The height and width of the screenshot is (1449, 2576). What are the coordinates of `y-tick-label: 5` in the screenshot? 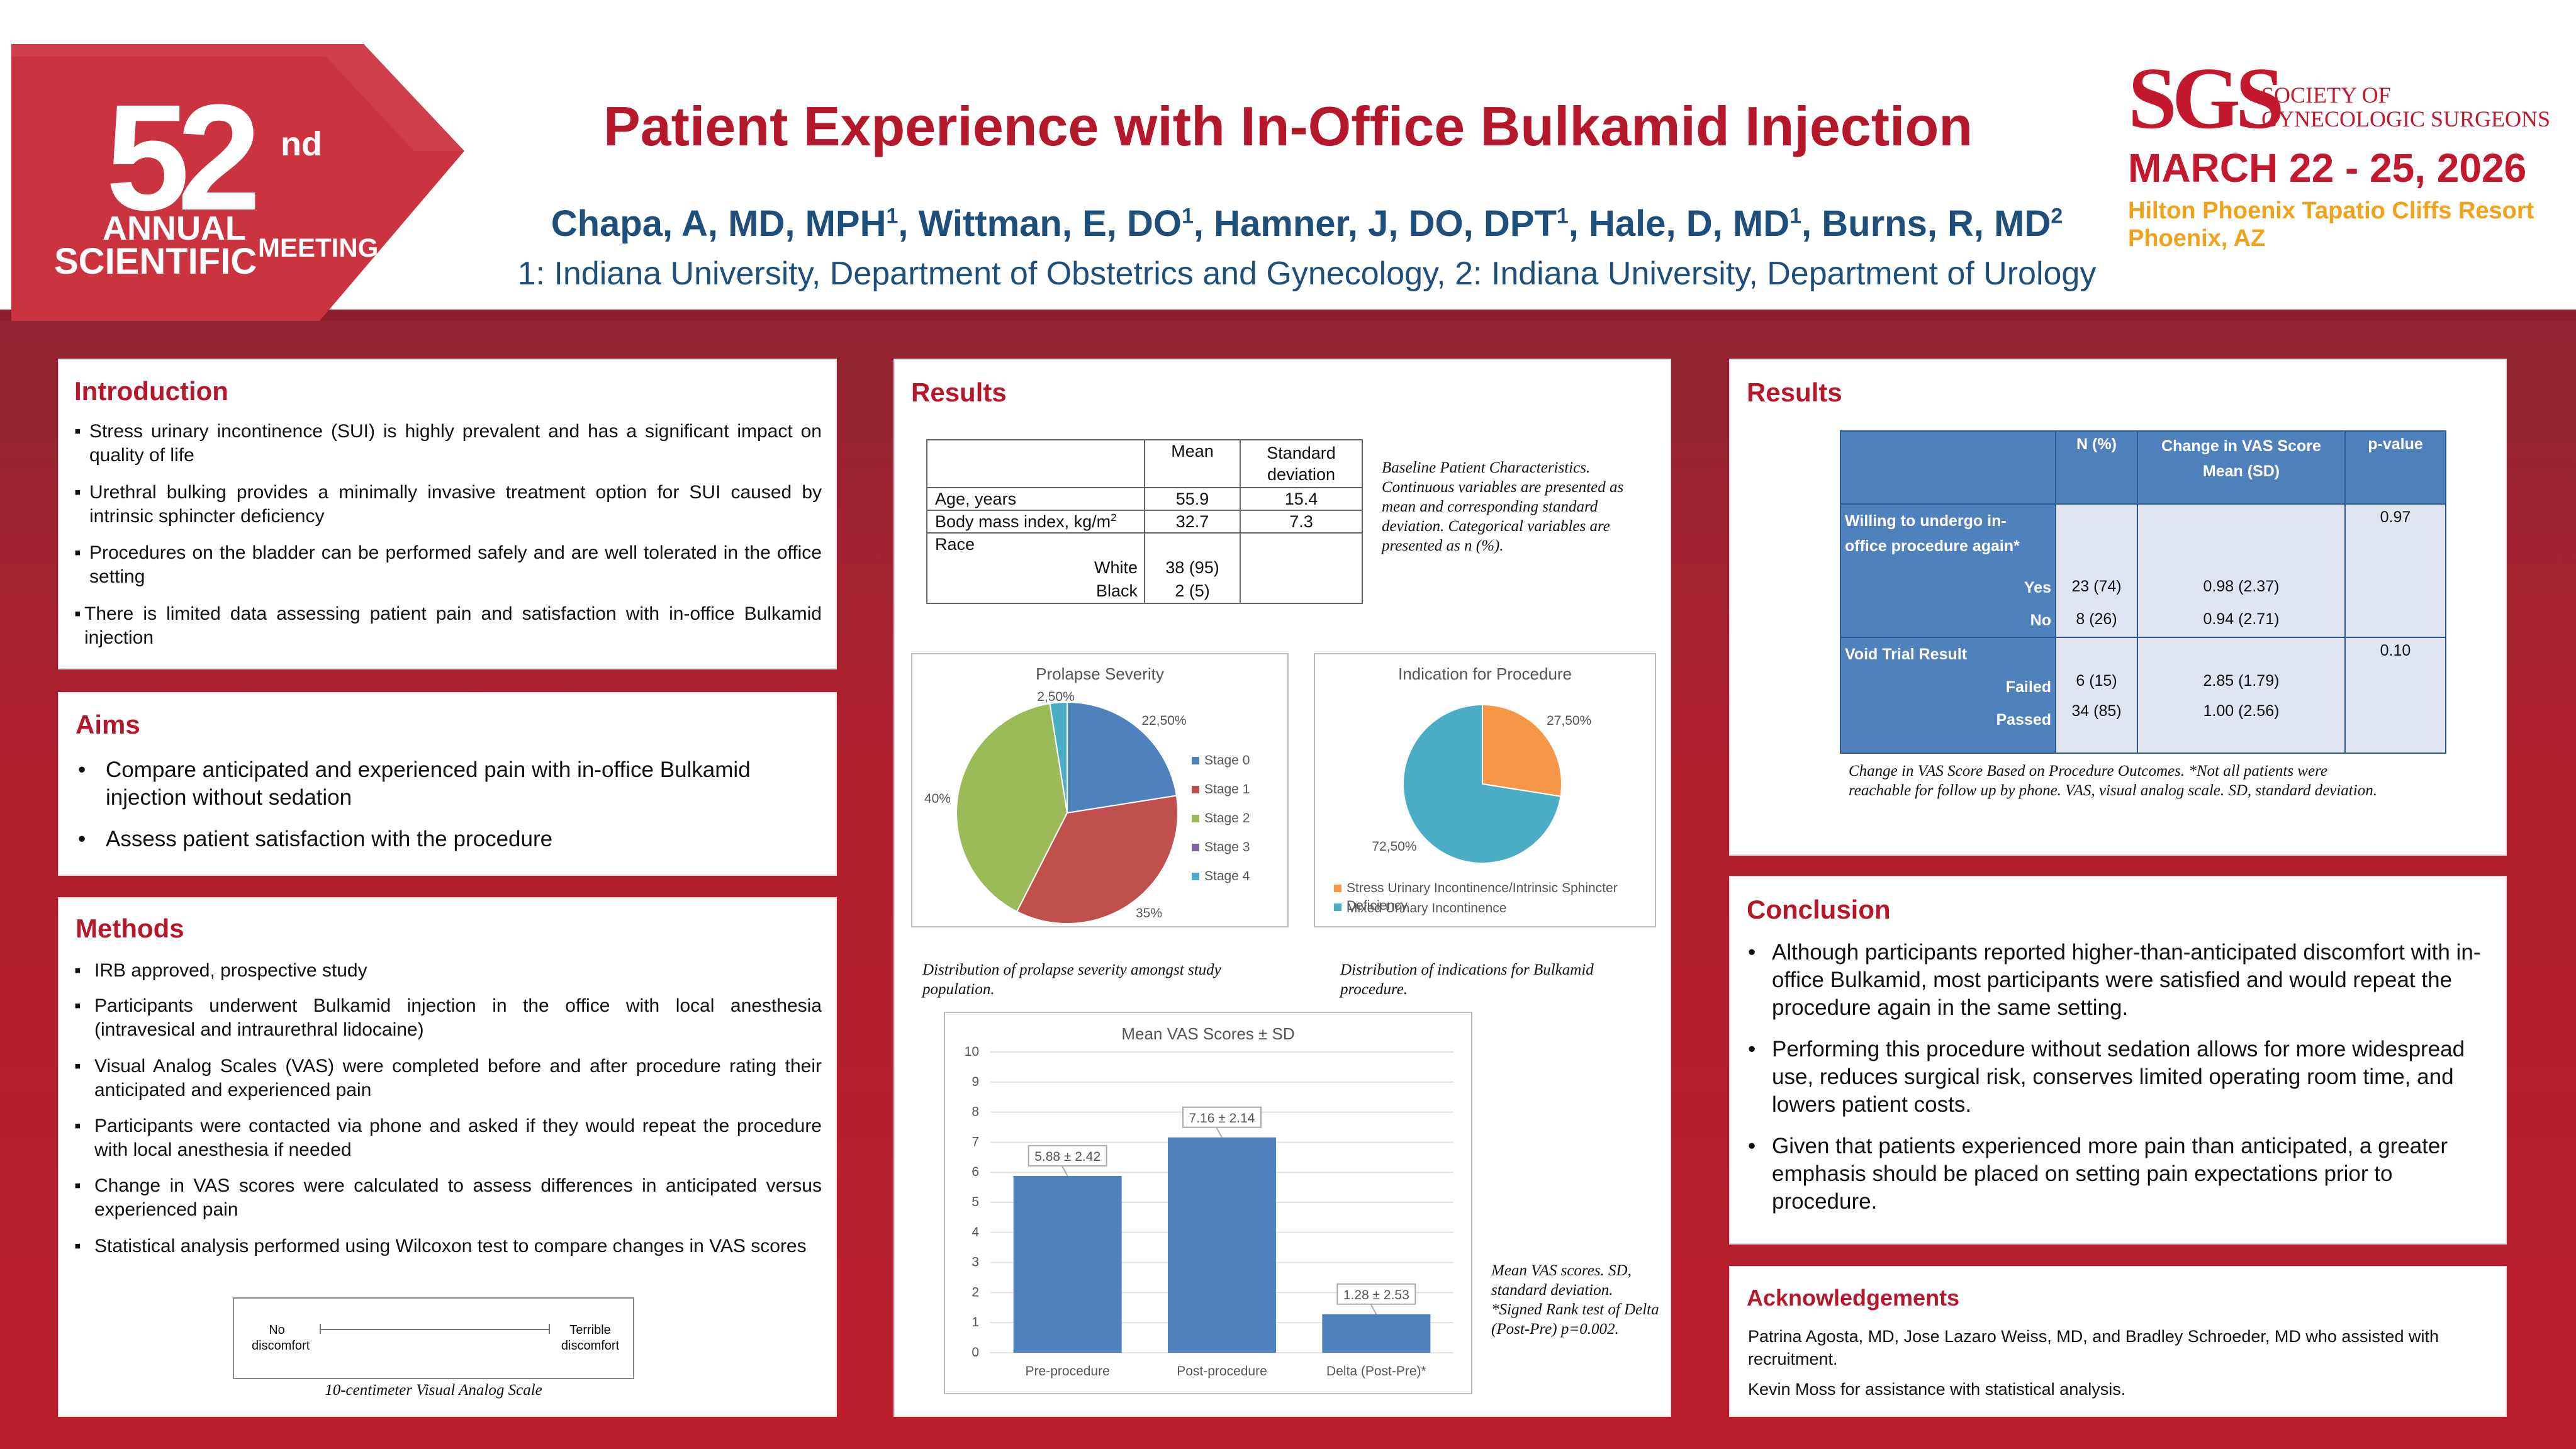 It's located at (975, 1202).